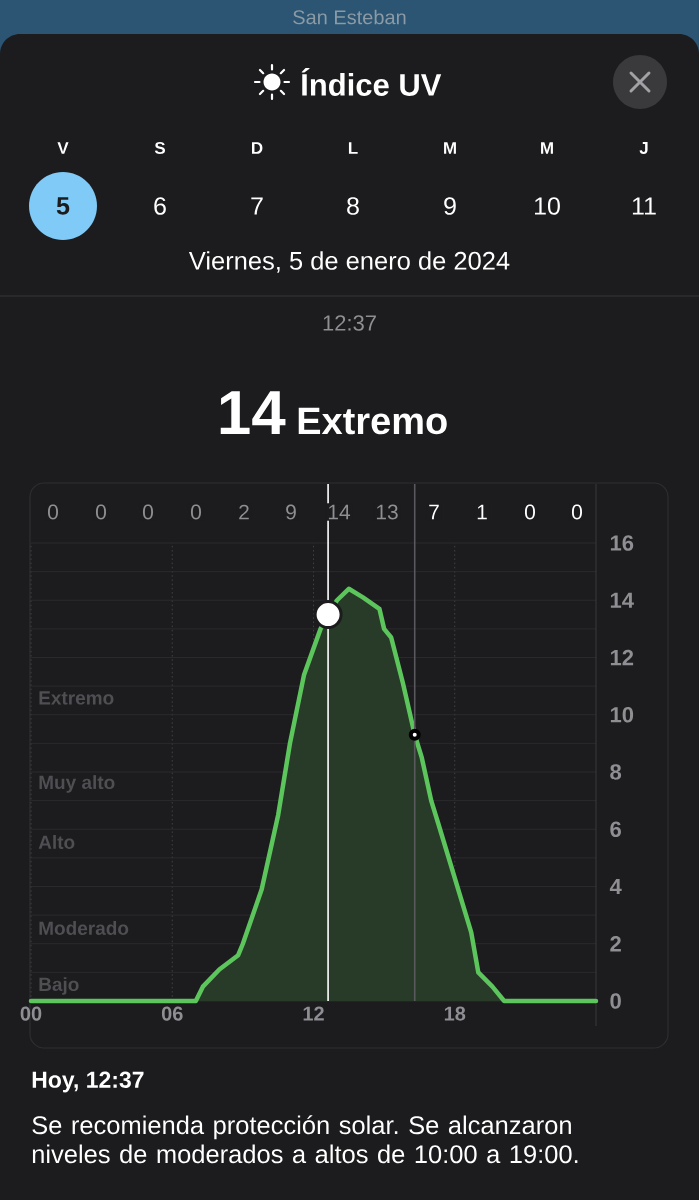 The height and width of the screenshot is (1200, 699). Describe the element at coordinates (547, 206) in the screenshot. I see `text: 10` at that location.